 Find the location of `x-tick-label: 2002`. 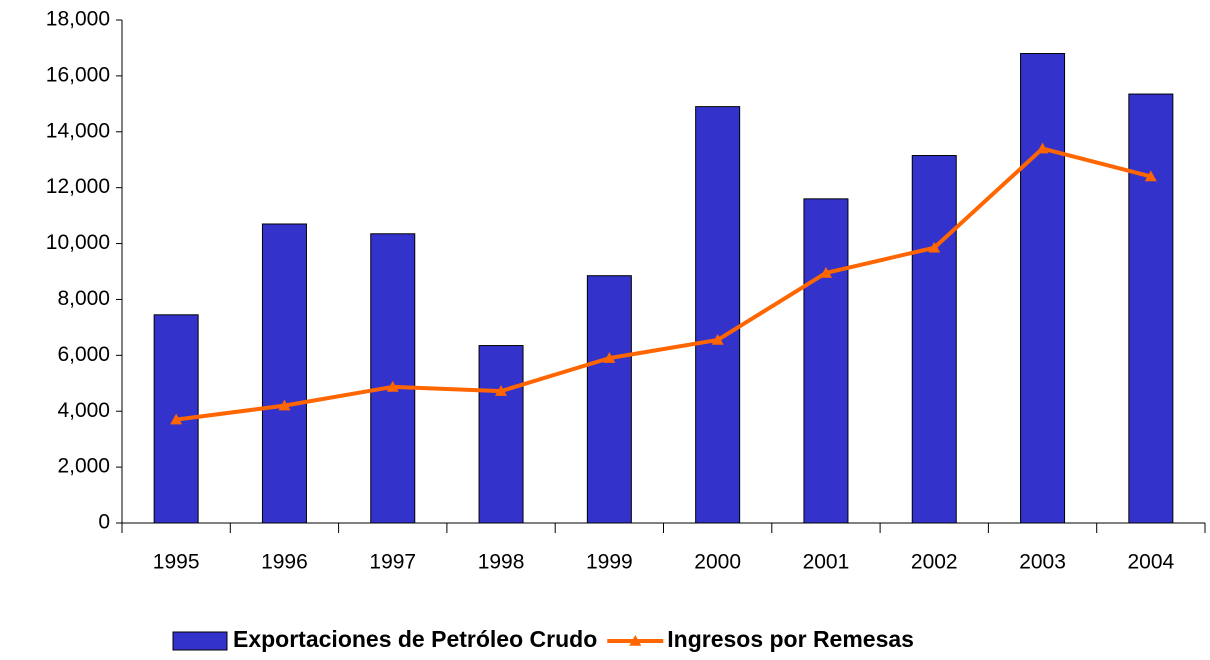

x-tick-label: 2002 is located at coordinates (934, 562).